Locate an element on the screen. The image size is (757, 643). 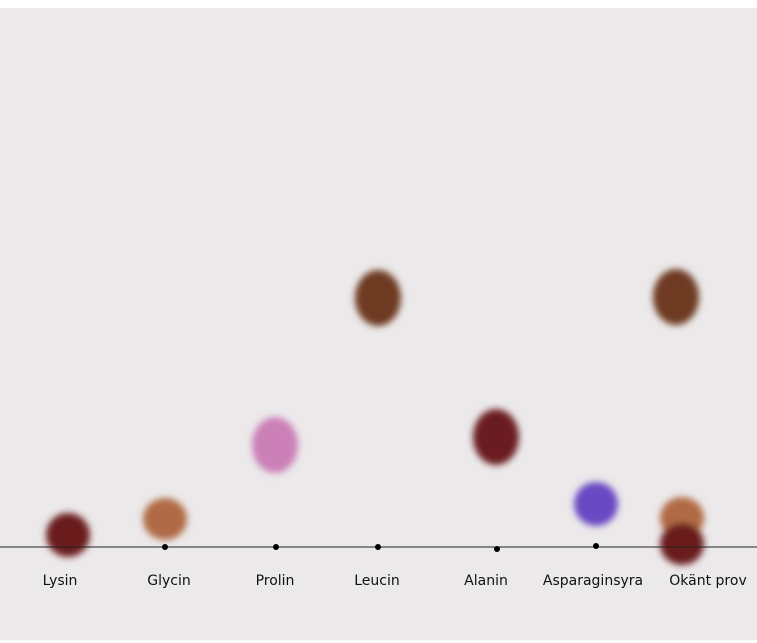
lane-label: Prolin is located at coordinates (275, 581).